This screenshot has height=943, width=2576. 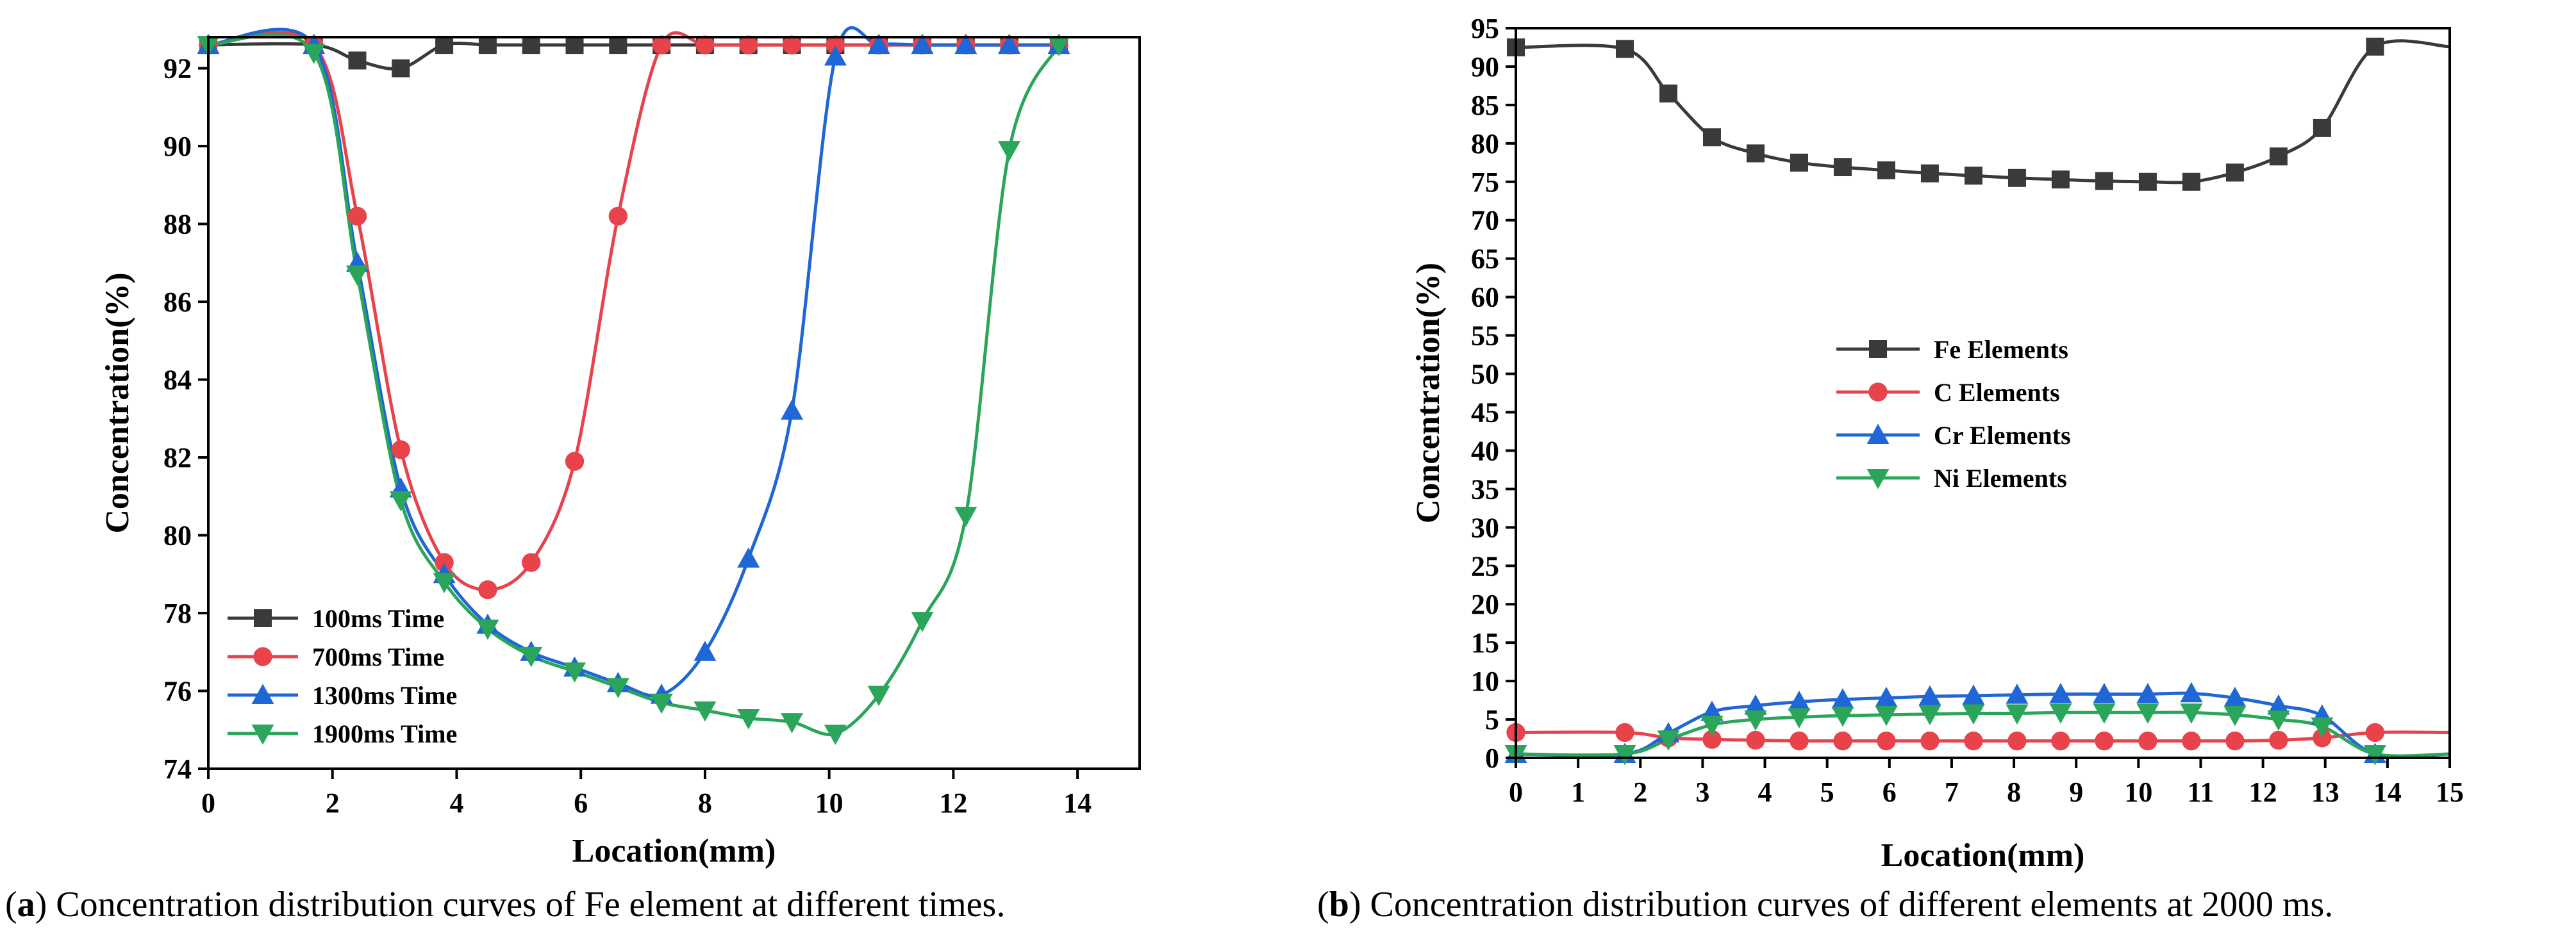 What do you see at coordinates (1952, 792) in the screenshot?
I see `chart-b-x-tick-label: 7` at bounding box center [1952, 792].